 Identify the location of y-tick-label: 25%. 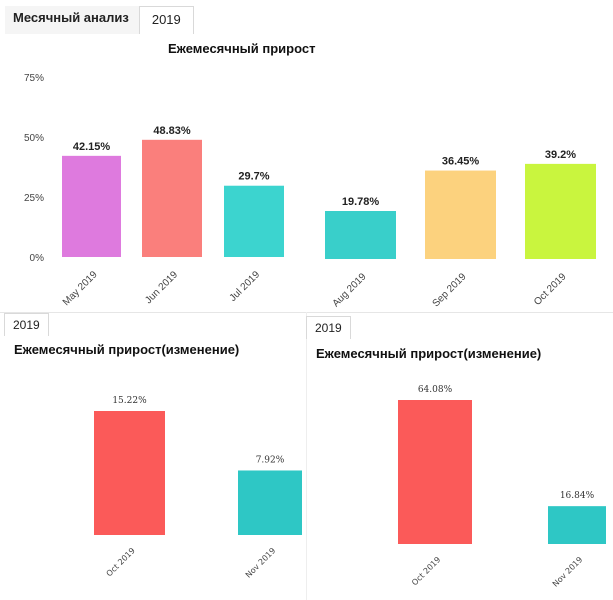
(34, 198).